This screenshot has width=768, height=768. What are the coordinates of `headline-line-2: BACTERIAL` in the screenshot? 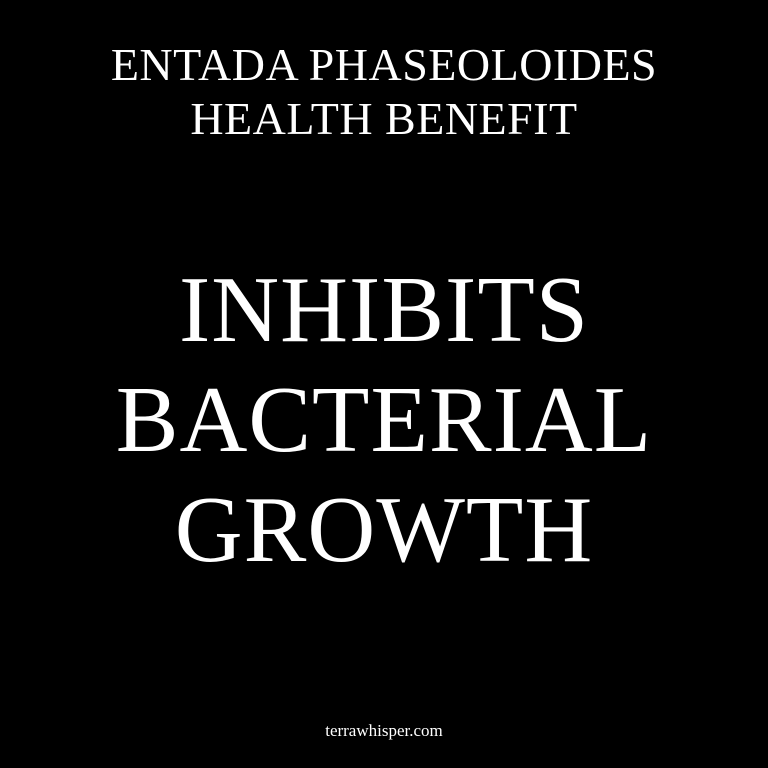 It's located at (384, 420).